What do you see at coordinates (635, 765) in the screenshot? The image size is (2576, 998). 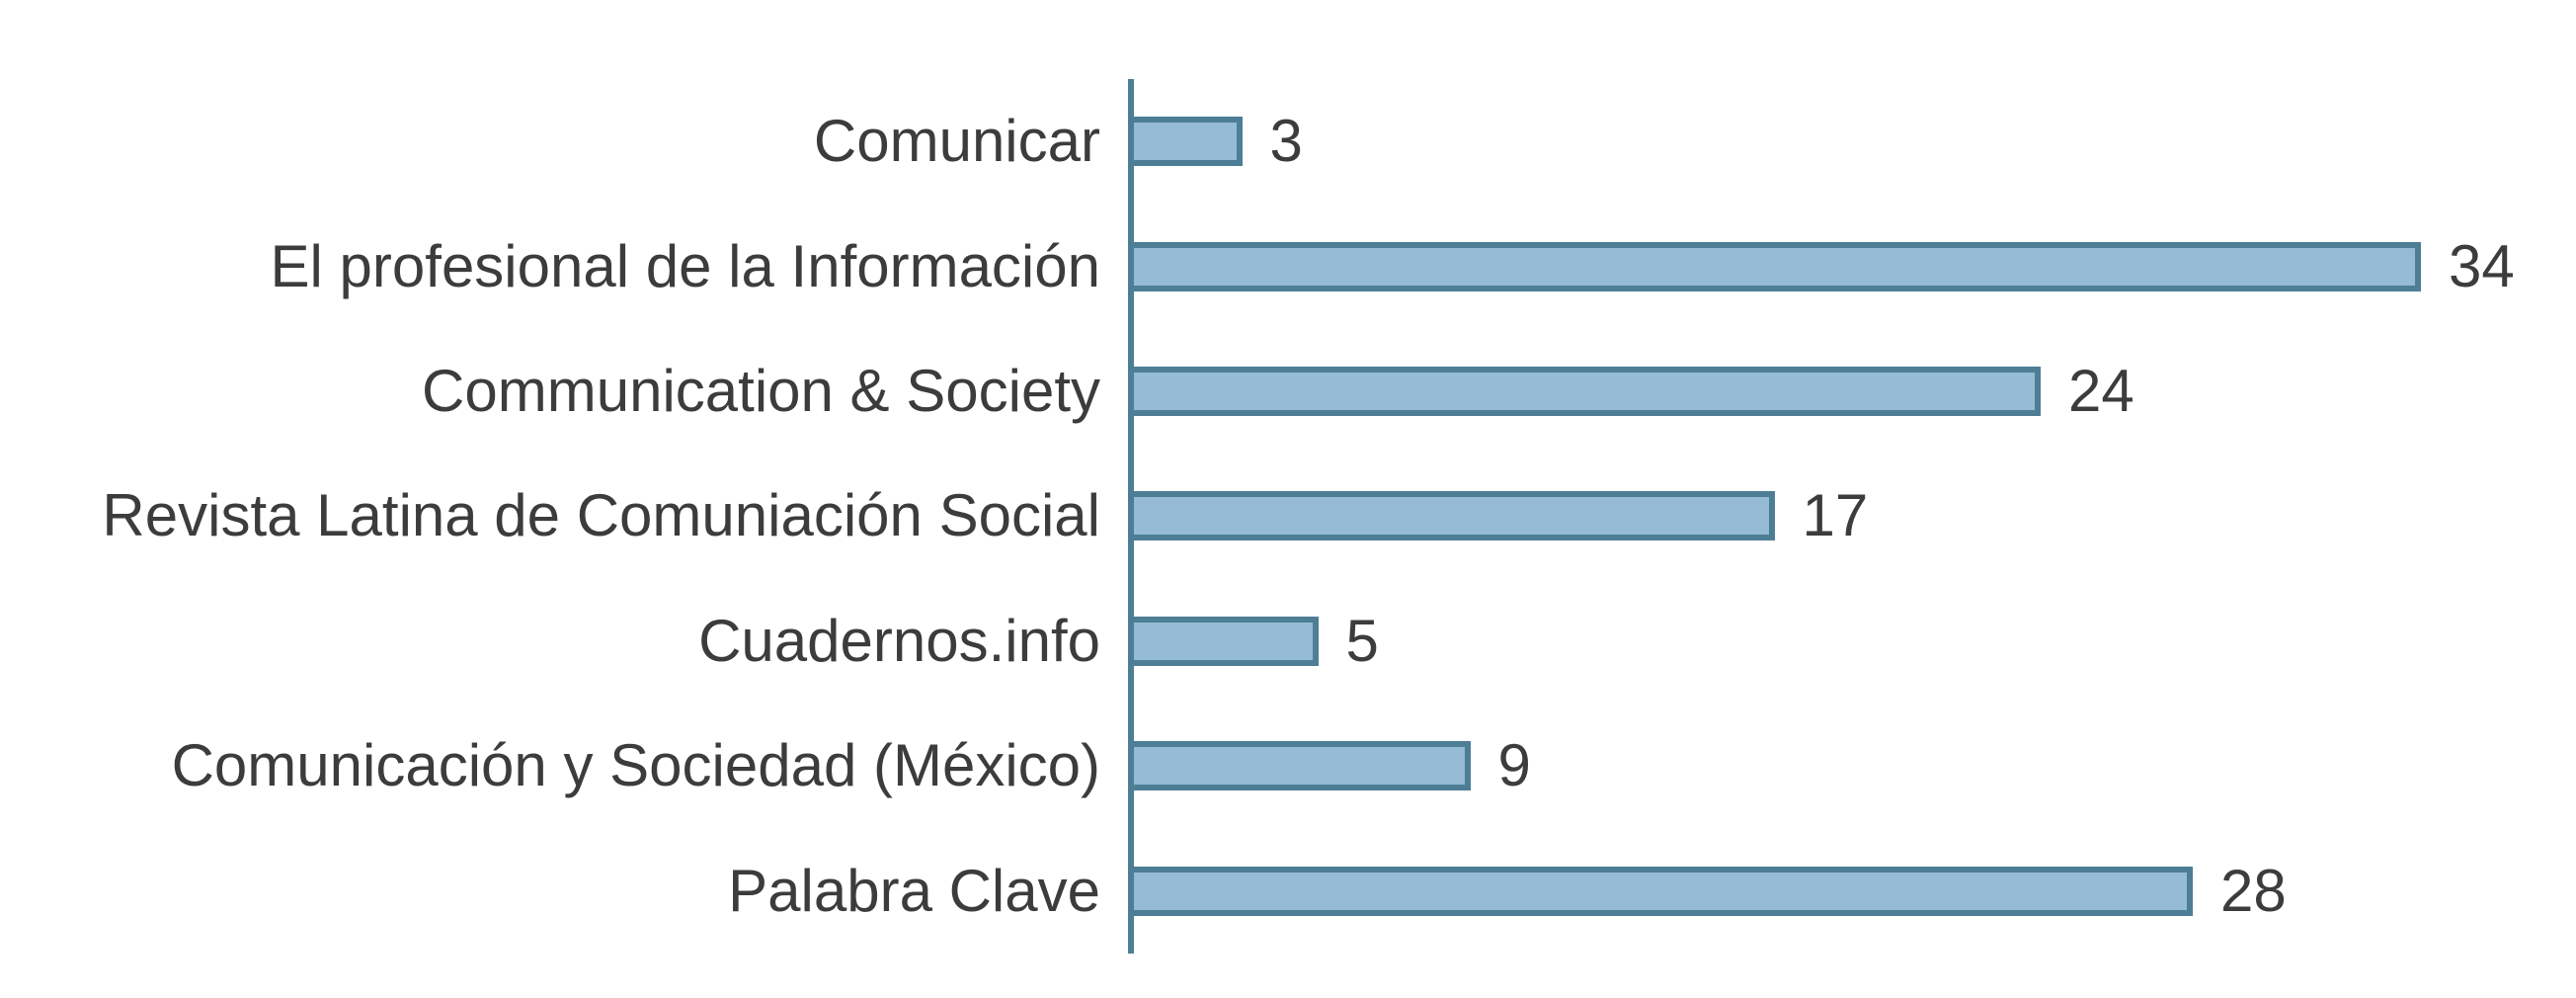 I see `category-label: Comunicación y Sociedad (México)` at bounding box center [635, 765].